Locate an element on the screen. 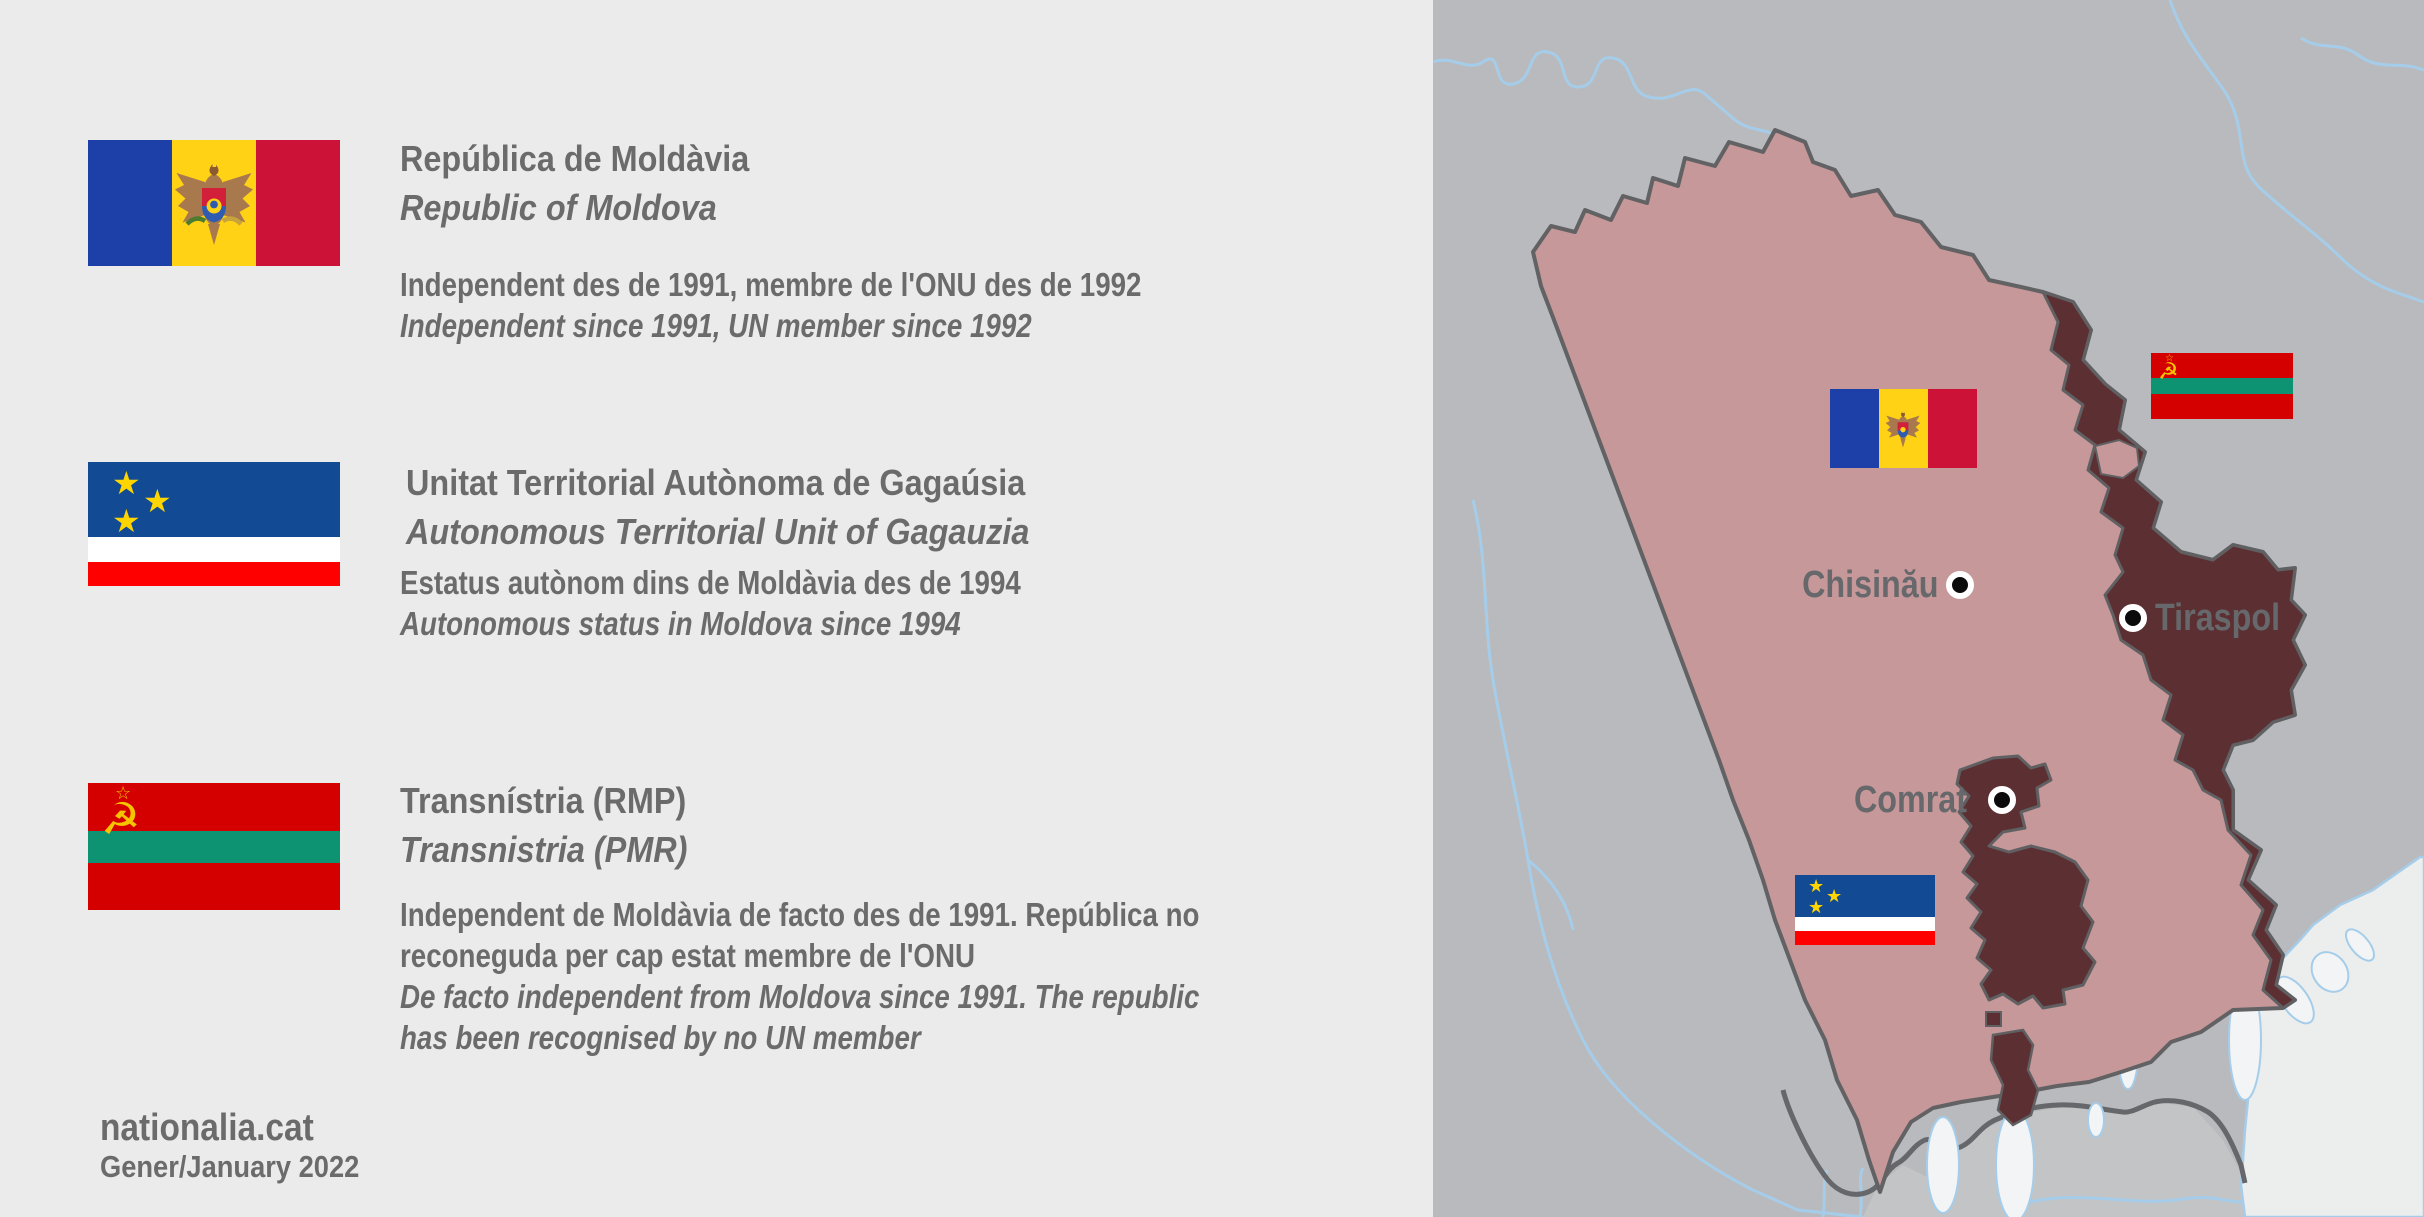 This screenshot has width=2424, height=1217. danube-delta-area is located at coordinates (2054, 1159).